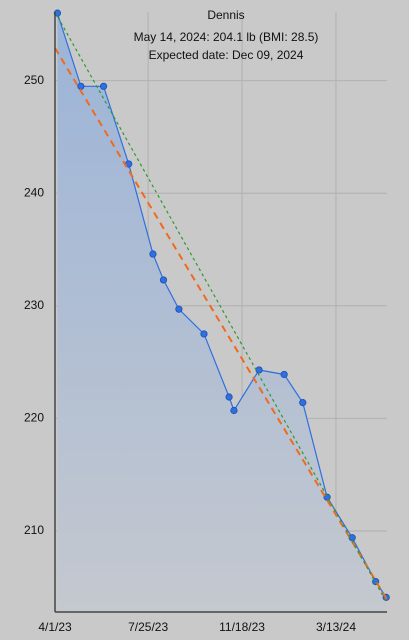 This screenshot has height=640, width=409. What do you see at coordinates (225, 15) in the screenshot?
I see `chart-title: Dennis` at bounding box center [225, 15].